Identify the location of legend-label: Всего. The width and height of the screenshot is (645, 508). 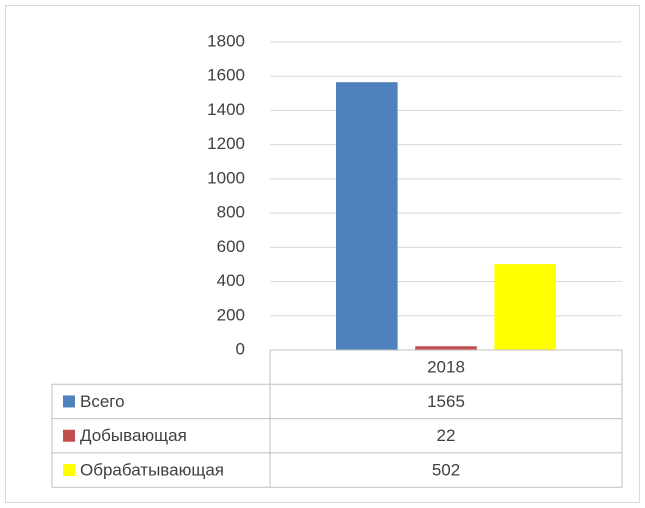
(102, 401).